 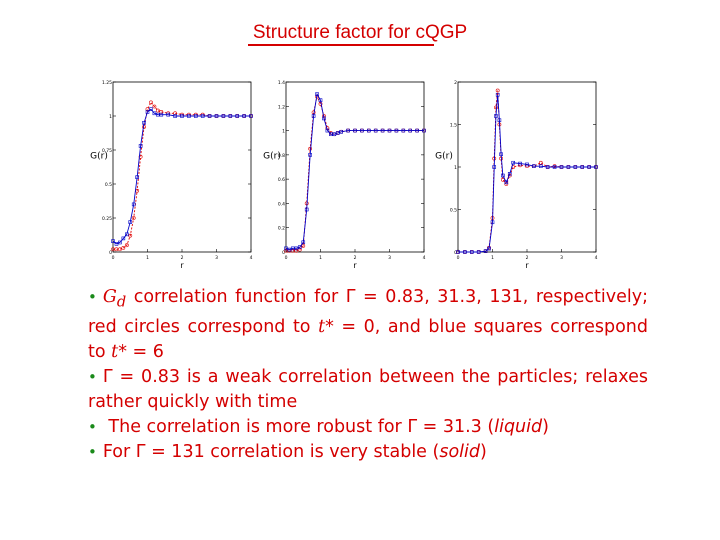 What do you see at coordinates (181, 176) in the screenshot?
I see `series-line-blue` at bounding box center [181, 176].